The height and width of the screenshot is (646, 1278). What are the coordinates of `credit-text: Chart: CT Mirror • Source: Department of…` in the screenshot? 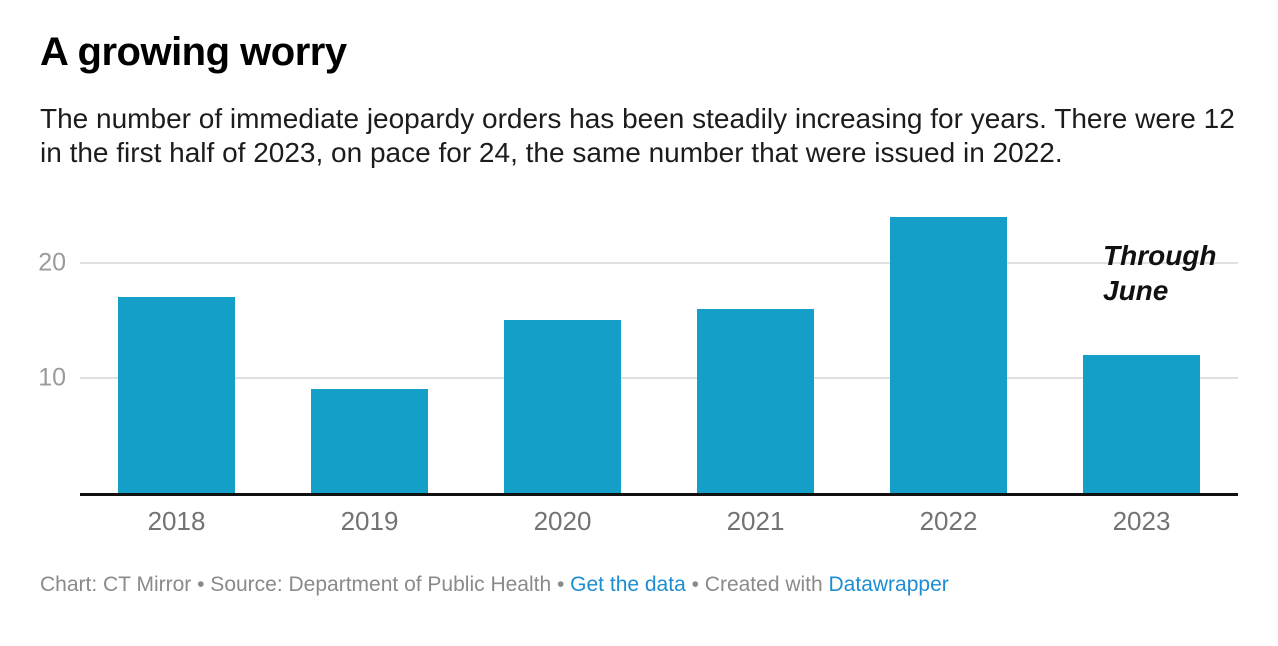 It's located at (305, 584).